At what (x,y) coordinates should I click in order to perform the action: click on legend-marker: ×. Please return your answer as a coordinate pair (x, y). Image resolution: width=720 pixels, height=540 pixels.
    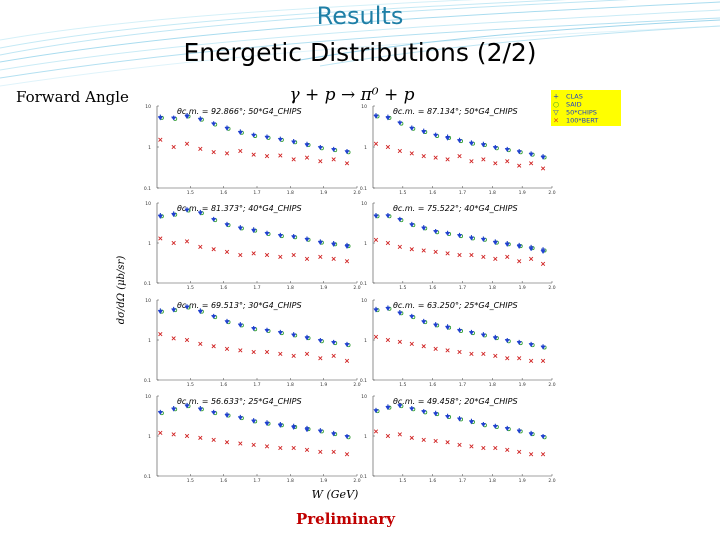
    Looking at the image, I should click on (556, 121).